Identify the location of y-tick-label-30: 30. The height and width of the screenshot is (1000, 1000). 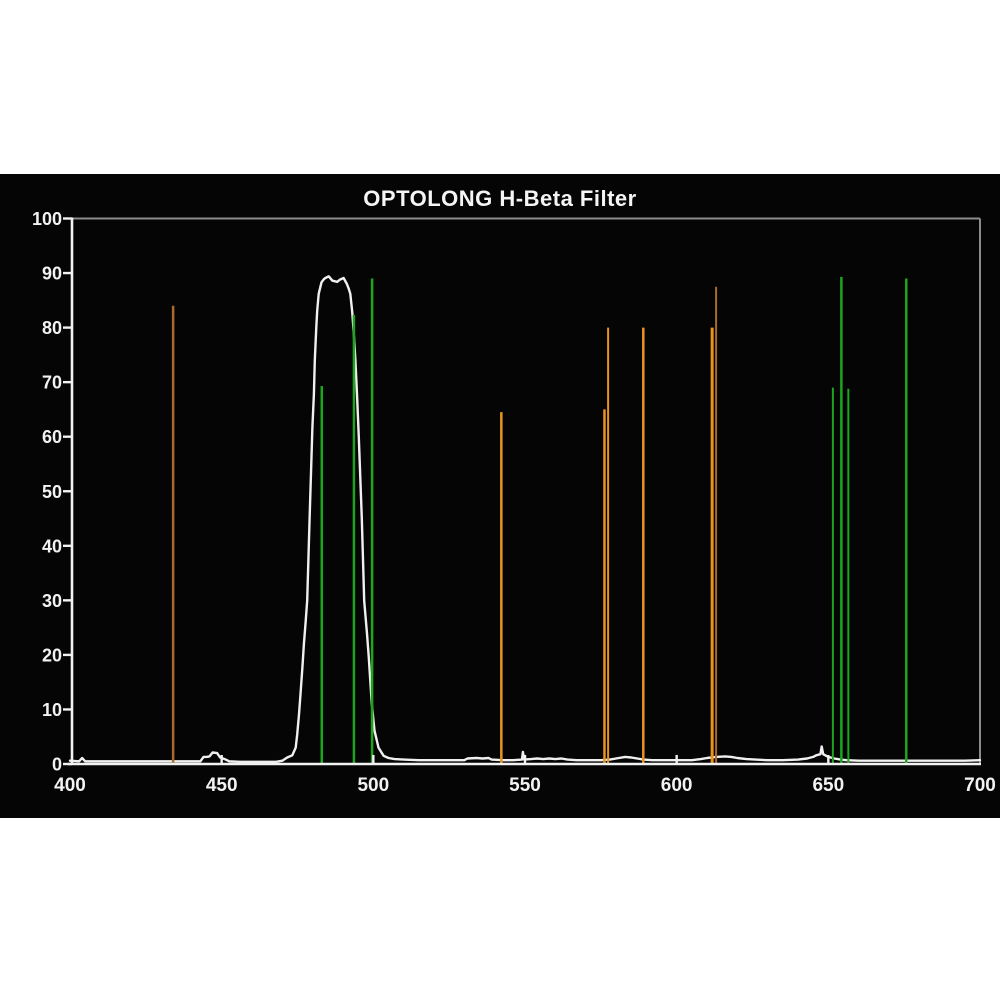
(52, 601).